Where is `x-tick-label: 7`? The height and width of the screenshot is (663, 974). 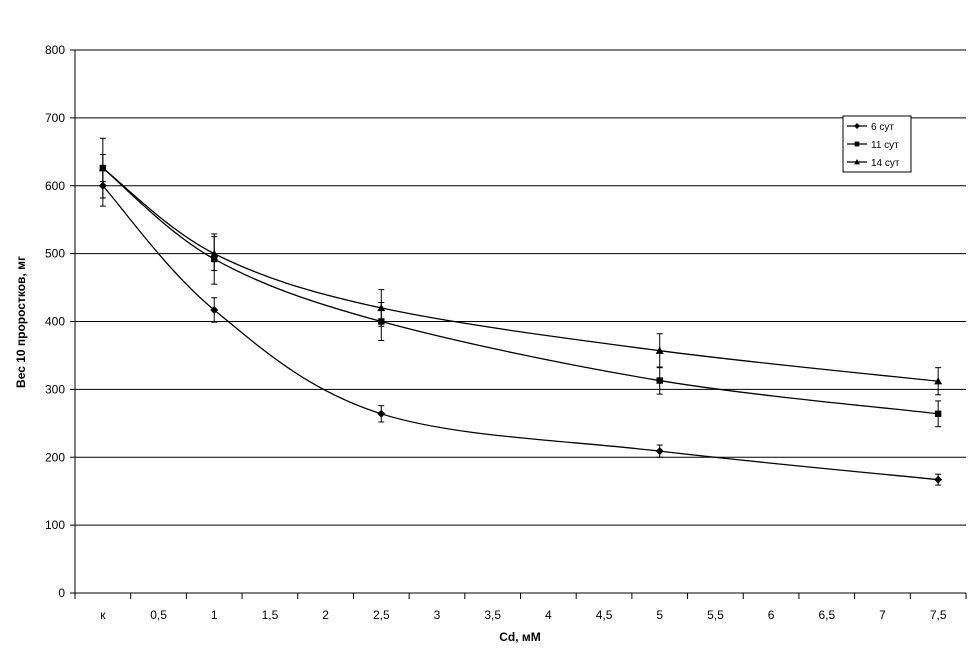
x-tick-label: 7 is located at coordinates (882, 615).